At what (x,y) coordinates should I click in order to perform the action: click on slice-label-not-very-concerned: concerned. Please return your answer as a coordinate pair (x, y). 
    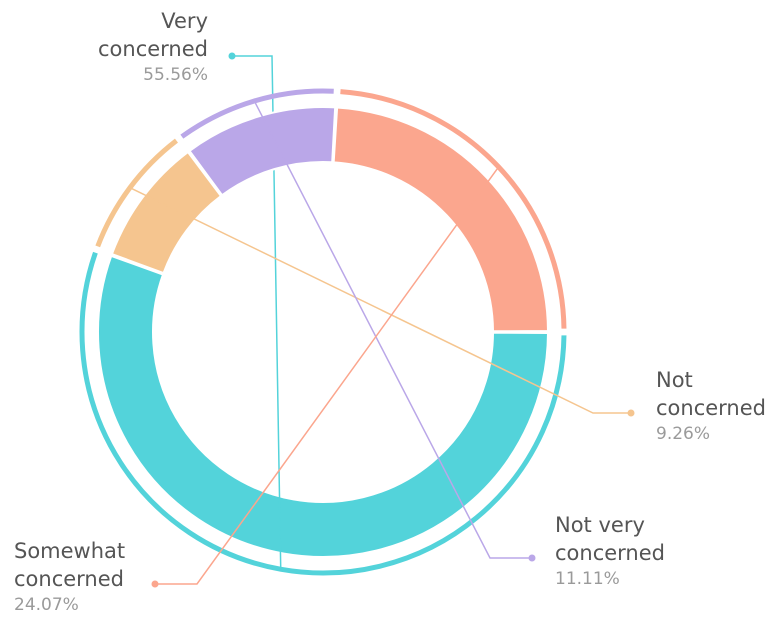
    Looking at the image, I should click on (610, 553).